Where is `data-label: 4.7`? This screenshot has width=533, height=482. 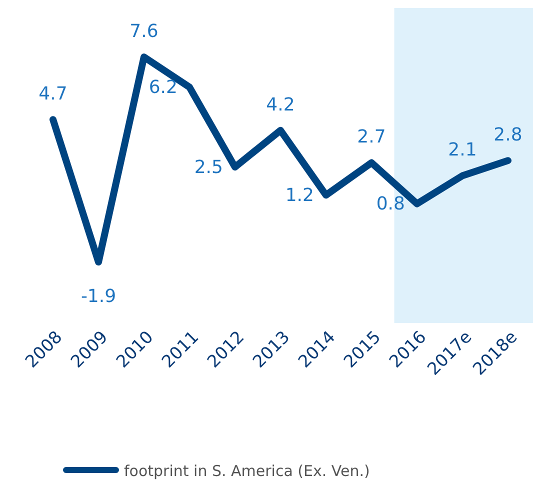
data-label: 4.7 is located at coordinates (53, 94).